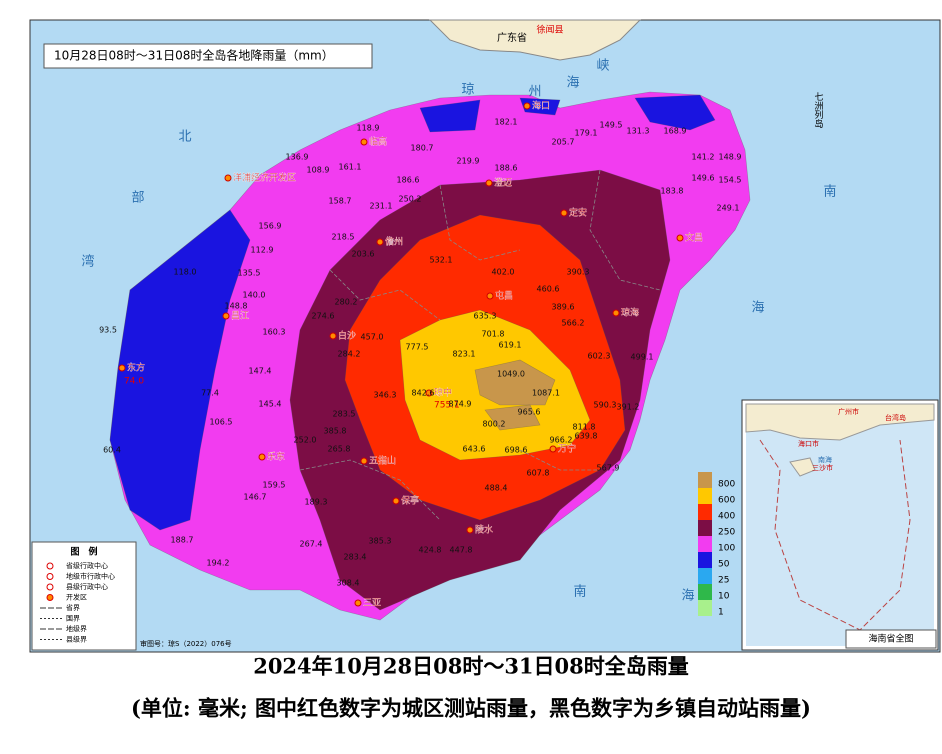 This screenshot has width=942, height=754. I want to click on sea-label: 湾, so click(87, 262).